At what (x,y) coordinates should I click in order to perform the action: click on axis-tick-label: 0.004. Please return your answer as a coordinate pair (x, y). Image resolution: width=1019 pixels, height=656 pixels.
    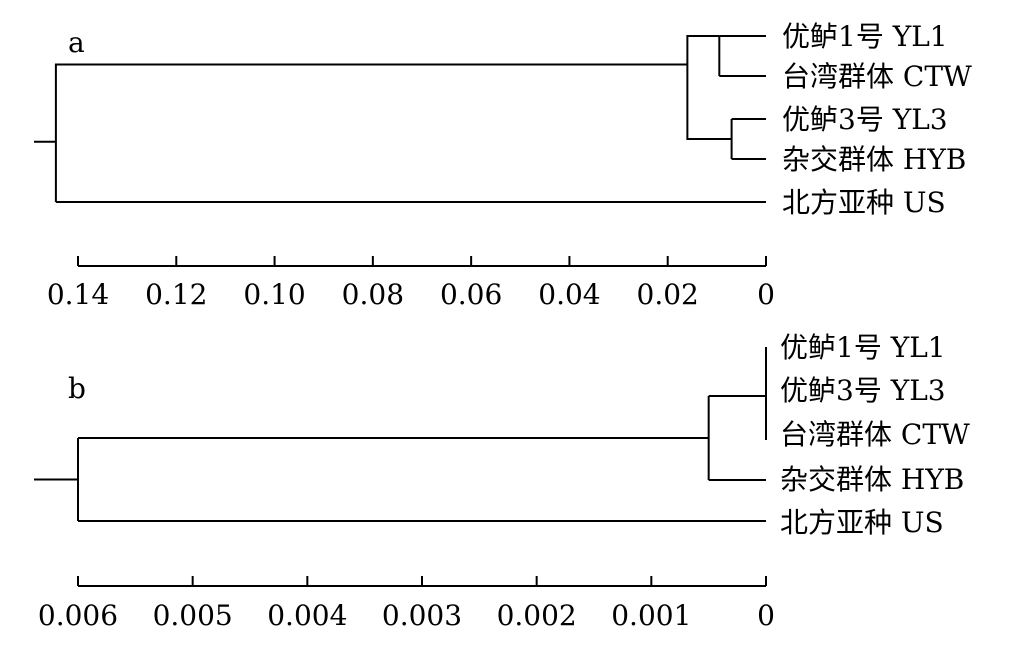
    Looking at the image, I should click on (307, 615).